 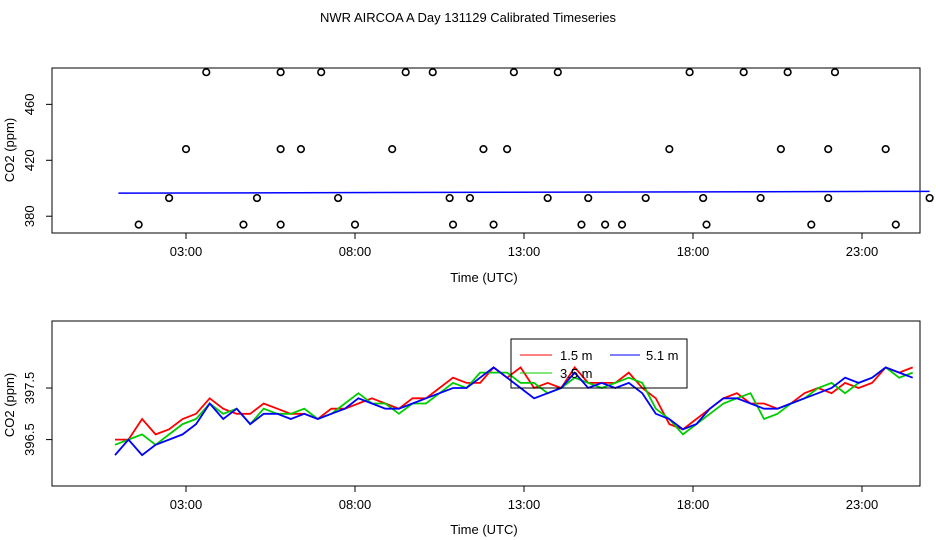 What do you see at coordinates (9, 150) in the screenshot?
I see `top-y-axis-label: CO2 (ppm)` at bounding box center [9, 150].